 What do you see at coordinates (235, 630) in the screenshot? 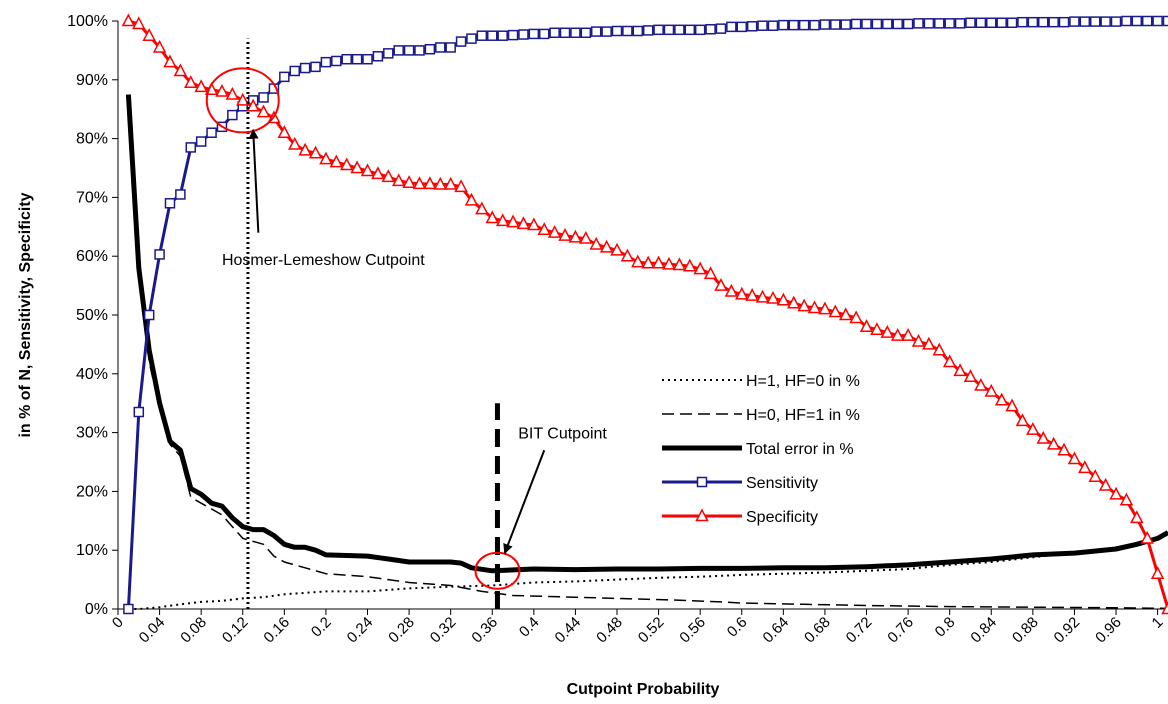
I see `x-tick-label: 0.12` at bounding box center [235, 630].